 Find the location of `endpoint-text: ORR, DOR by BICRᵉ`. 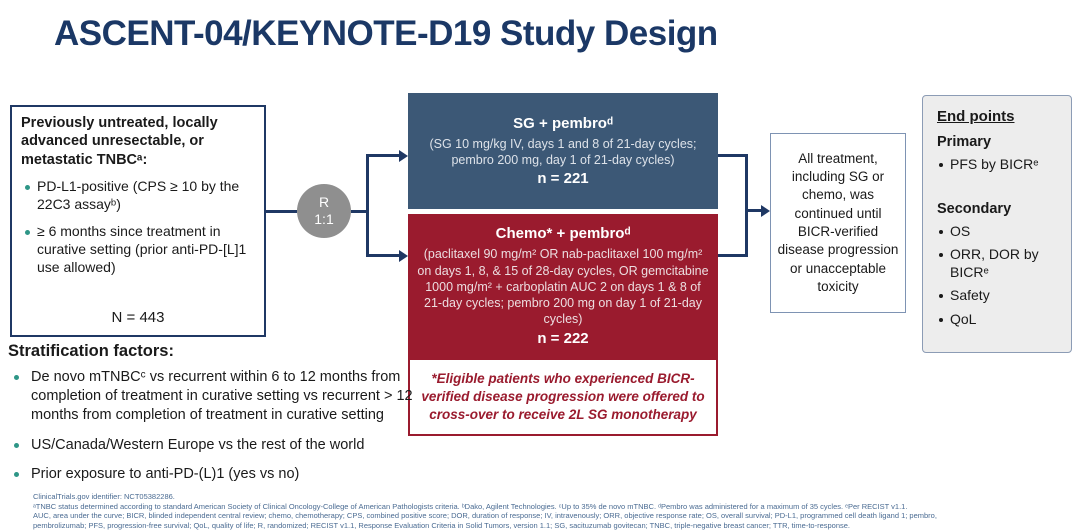

endpoint-text: ORR, DOR by BICRᵉ is located at coordinates (994, 263).